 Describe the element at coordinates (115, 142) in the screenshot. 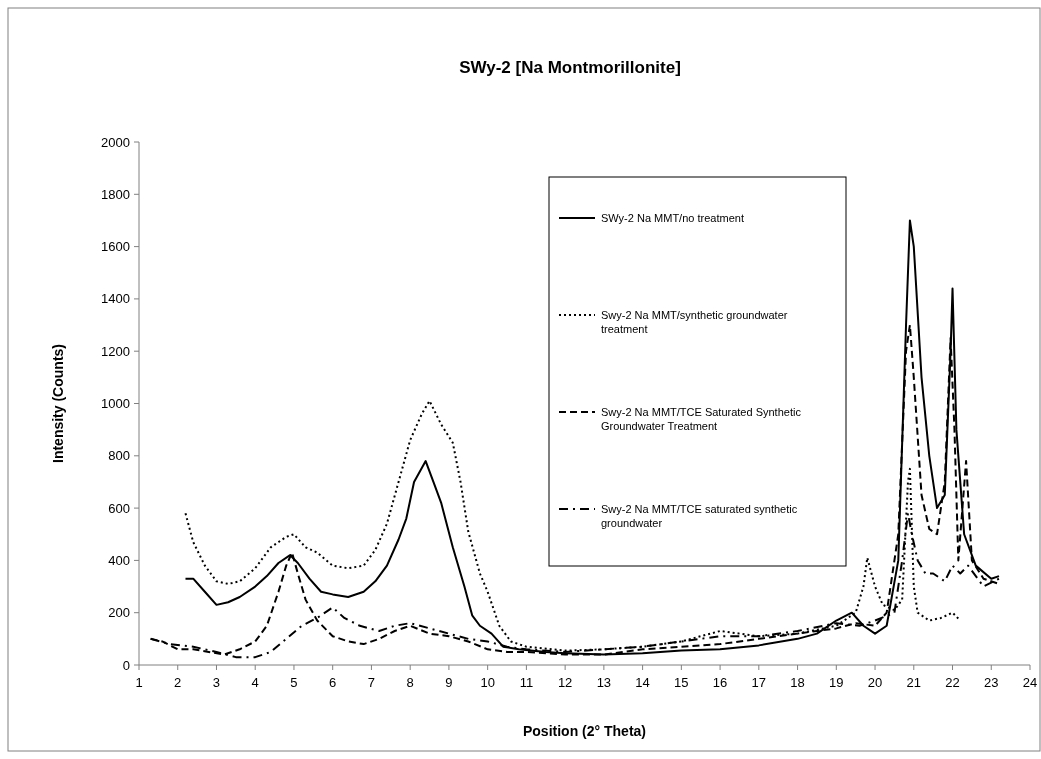

I see `y-tick-label: 2000` at that location.